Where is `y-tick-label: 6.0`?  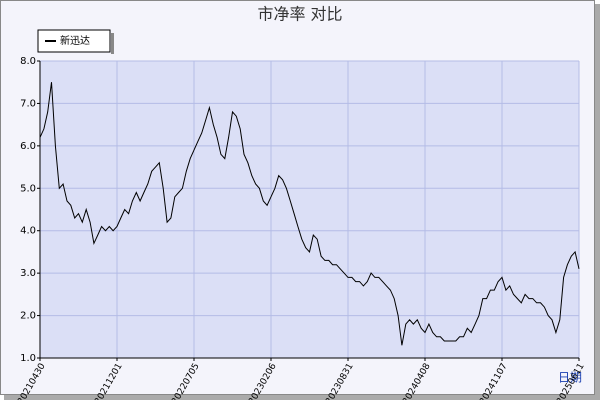 y-tick-label: 6.0 is located at coordinates (28, 146).